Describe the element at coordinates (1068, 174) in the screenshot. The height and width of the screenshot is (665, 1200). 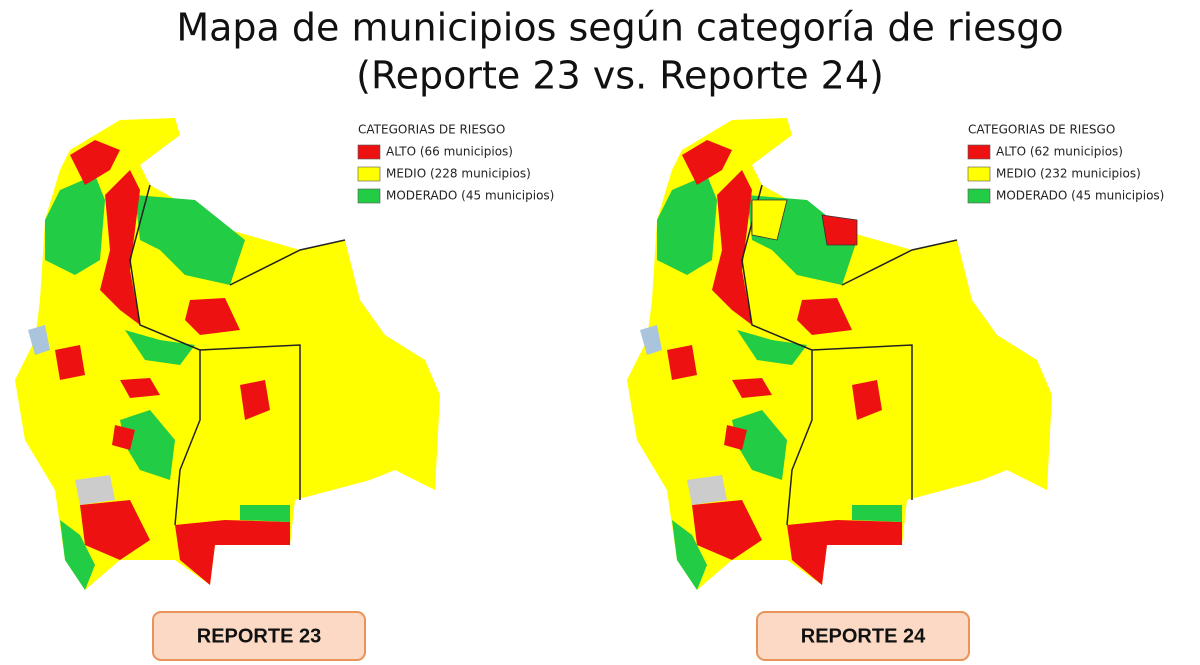
I see `legend-label: MEDIO (232 municipios)` at that location.